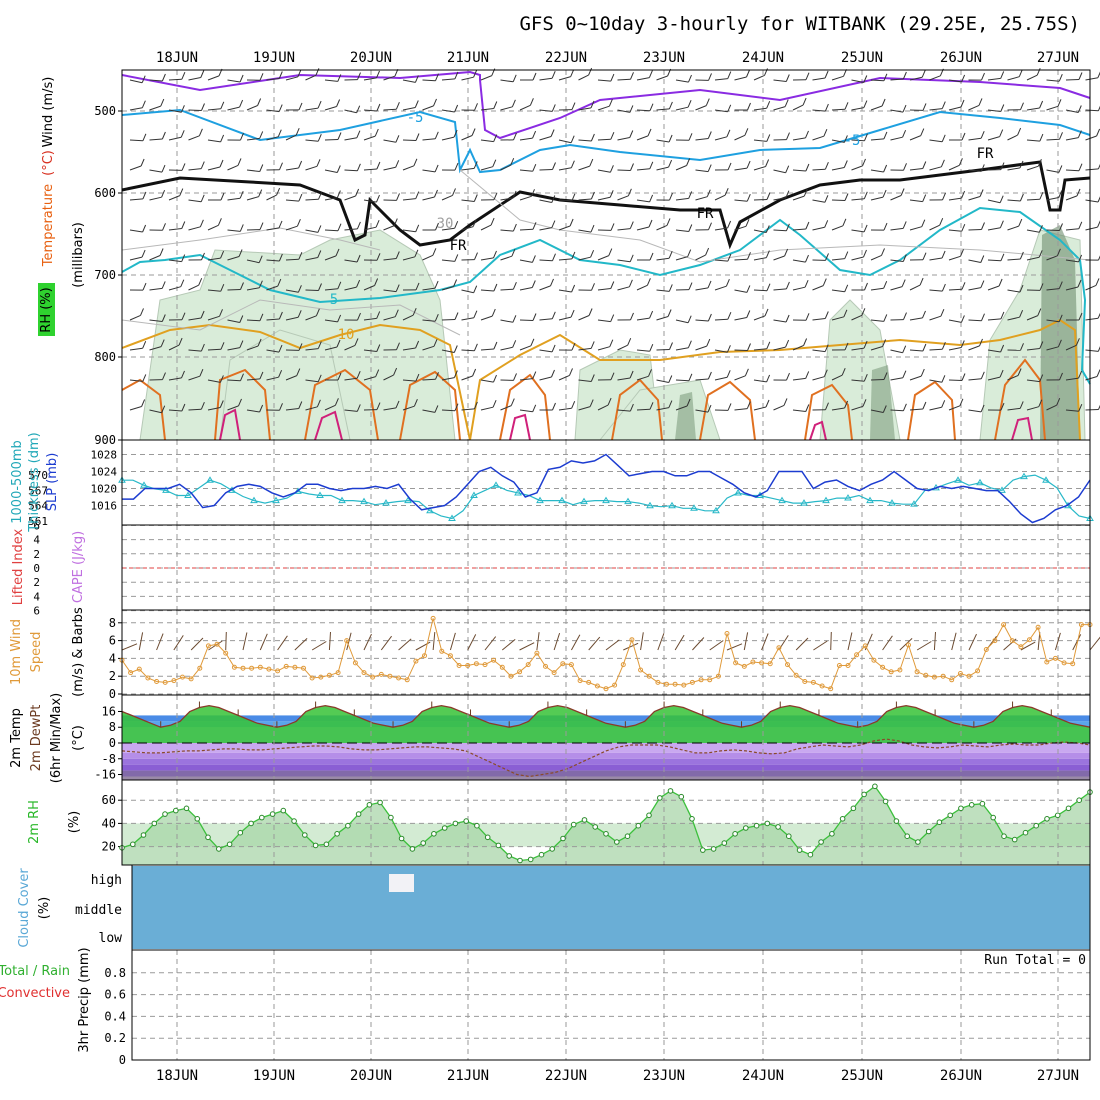  Describe the element at coordinates (606, 761) in the screenshot. I see `temp-band` at that location.